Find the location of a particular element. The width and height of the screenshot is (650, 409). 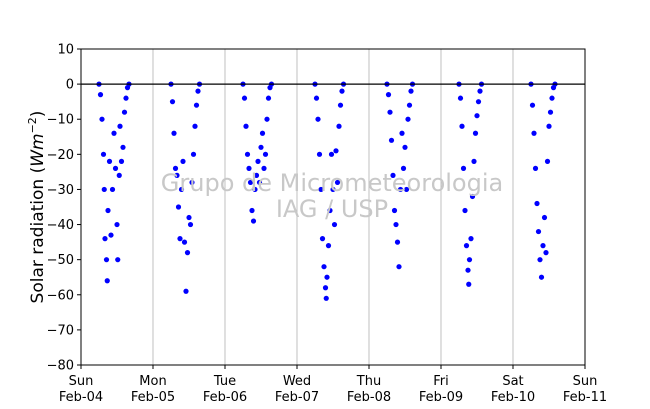

watermark-line-2: IAG / USP is located at coordinates (332, 209).